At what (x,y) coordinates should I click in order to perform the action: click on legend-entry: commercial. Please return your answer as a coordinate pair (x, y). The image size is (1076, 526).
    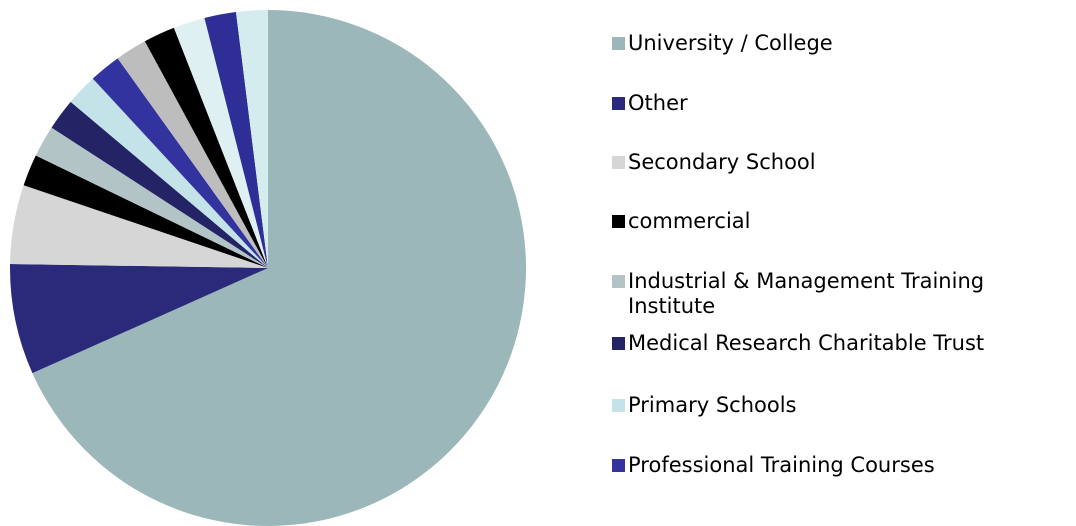
    Looking at the image, I should click on (843, 221).